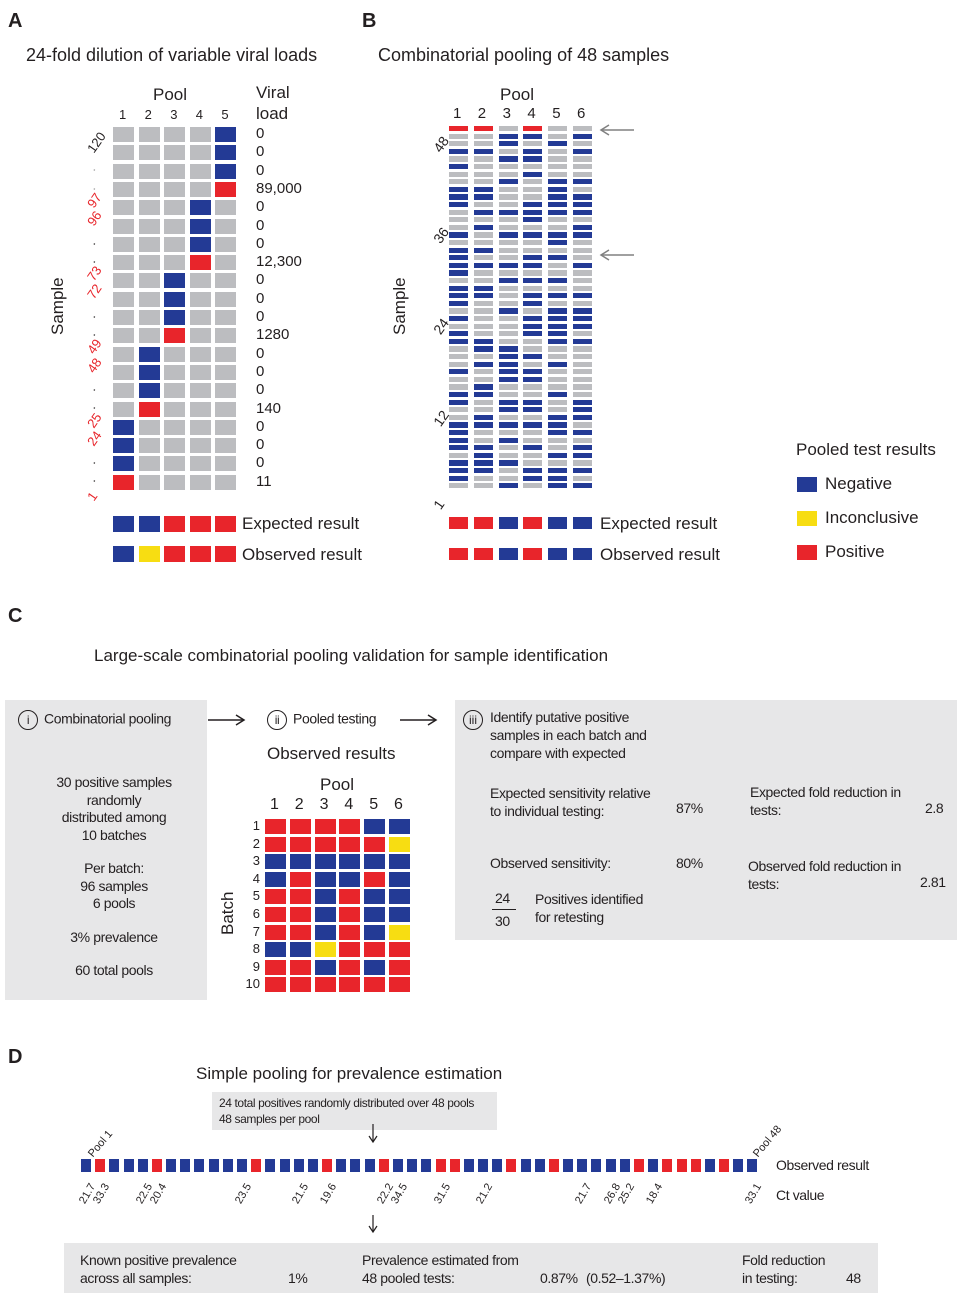 This screenshot has height=1294, width=957. I want to click on exp-sensitivity-label-2: to individual testing:, so click(547, 811).